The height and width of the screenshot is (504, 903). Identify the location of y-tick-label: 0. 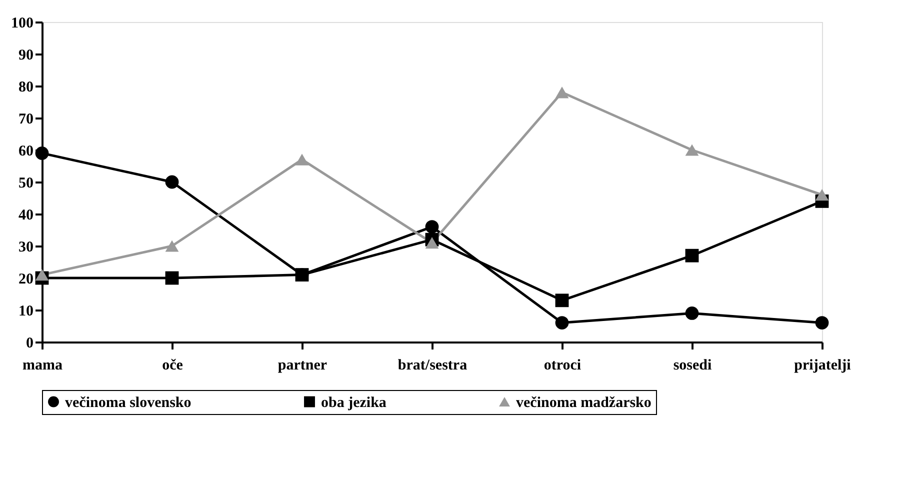
(30, 344).